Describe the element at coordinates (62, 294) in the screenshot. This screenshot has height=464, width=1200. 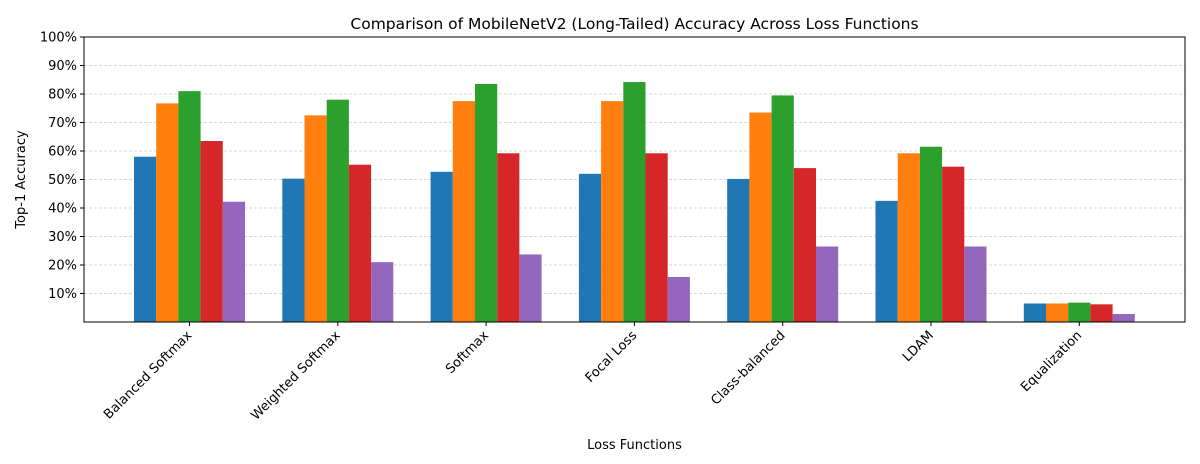
I see `y-tick-label: 10%` at that location.